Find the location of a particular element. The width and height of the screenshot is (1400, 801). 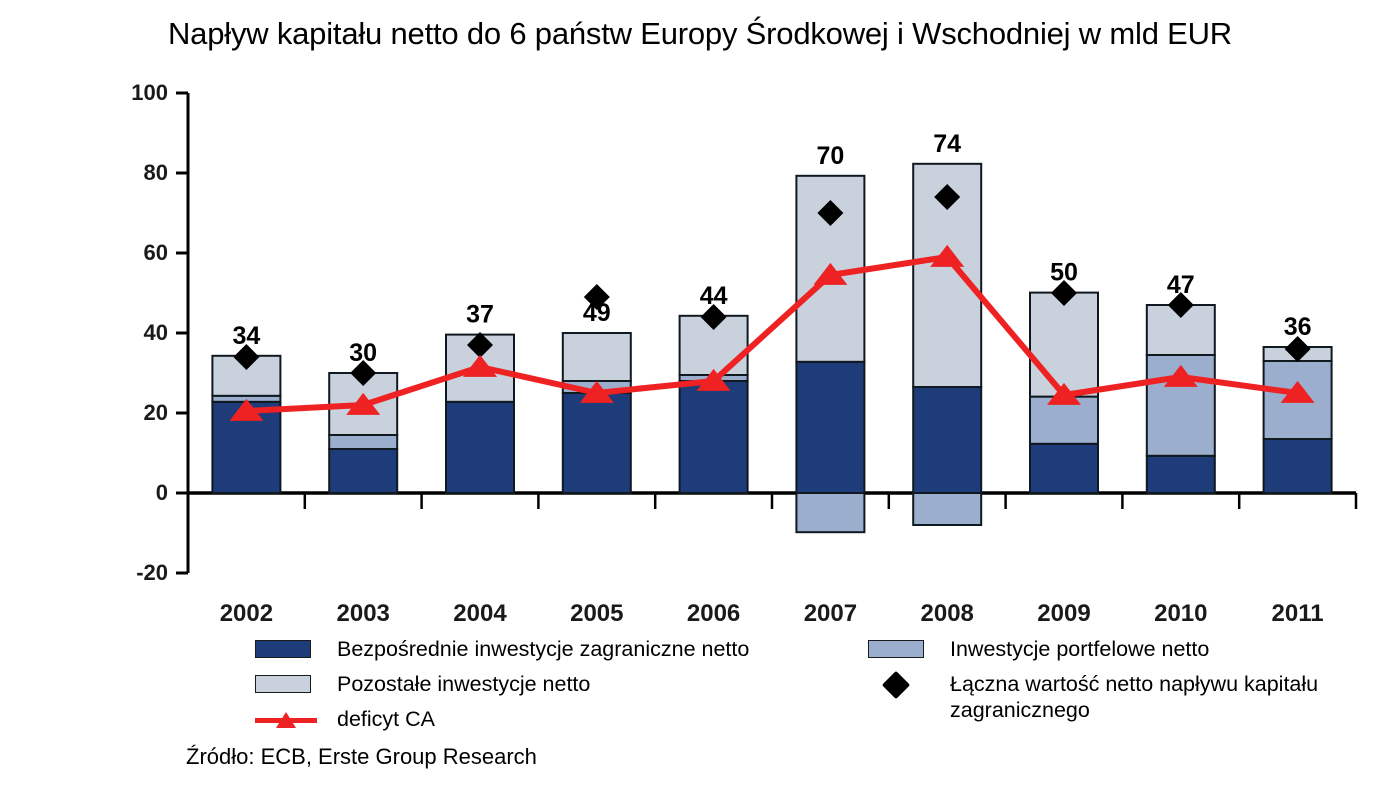

x-axis-tick-label: 2006 is located at coordinates (713, 613).